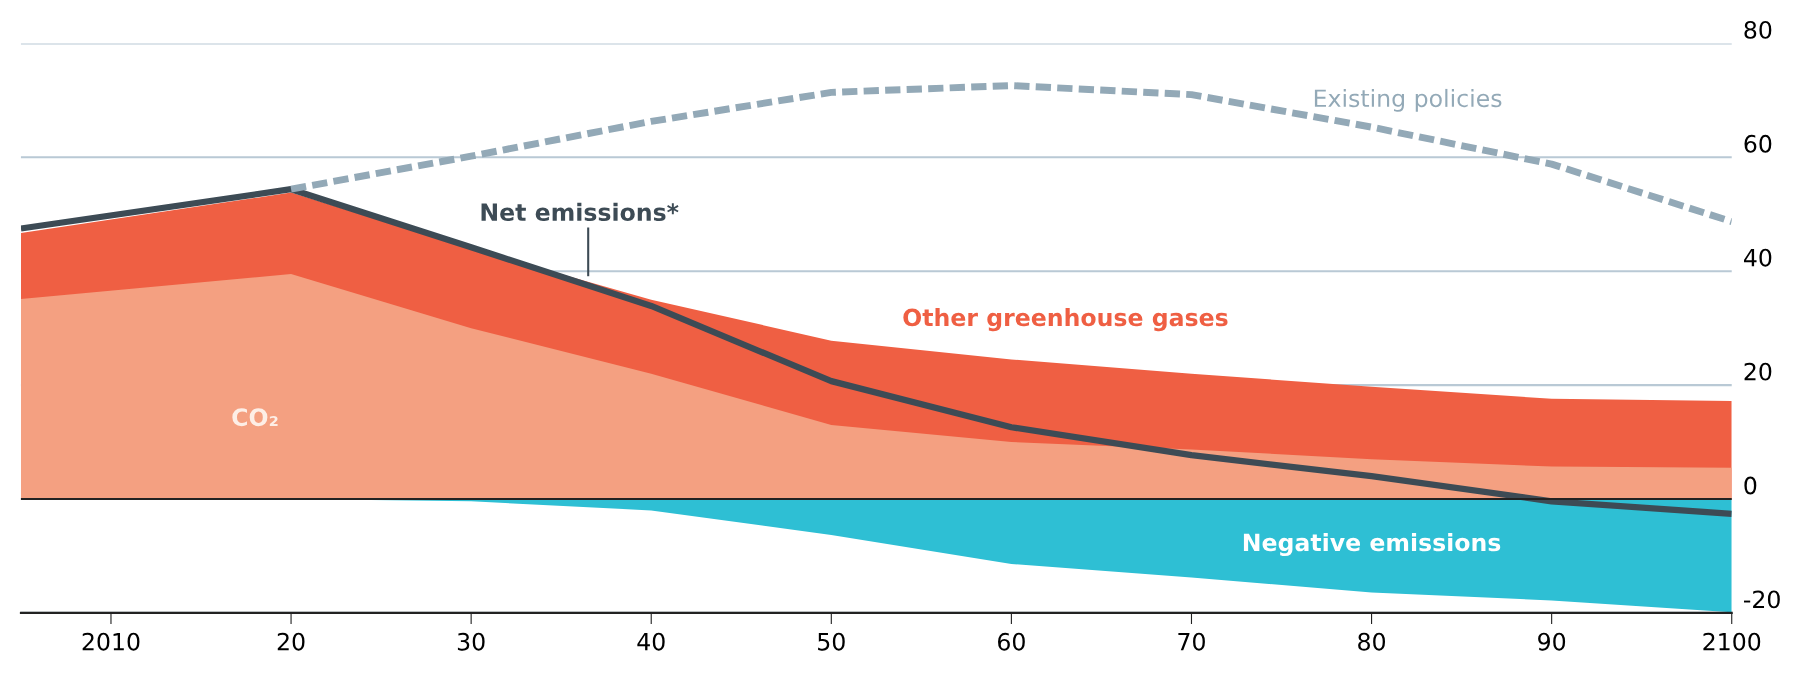 The height and width of the screenshot is (678, 1820). Describe the element at coordinates (291, 641) in the screenshot. I see `x-tick-label: 20` at that location.